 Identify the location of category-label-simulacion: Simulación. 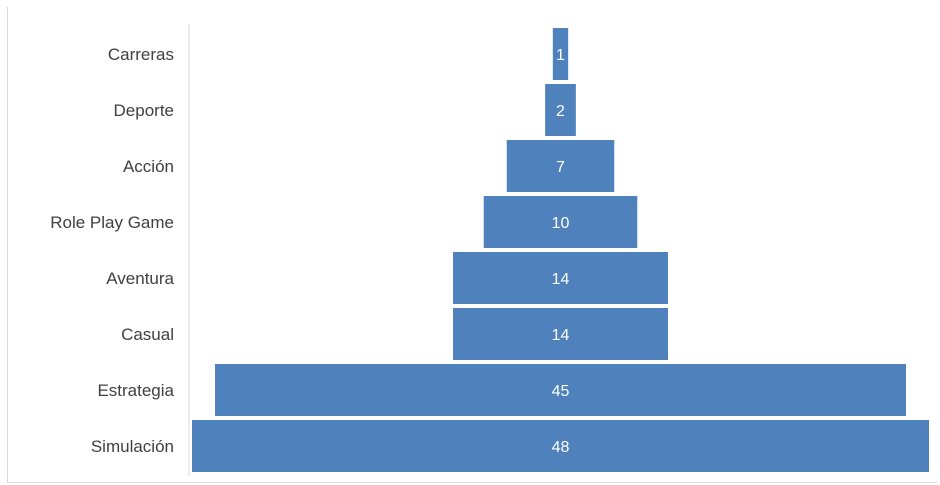
(132, 446).